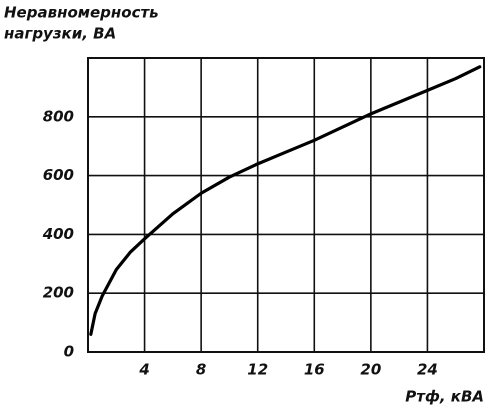  What do you see at coordinates (427, 370) in the screenshot?
I see `x-tick-label: 24` at bounding box center [427, 370].